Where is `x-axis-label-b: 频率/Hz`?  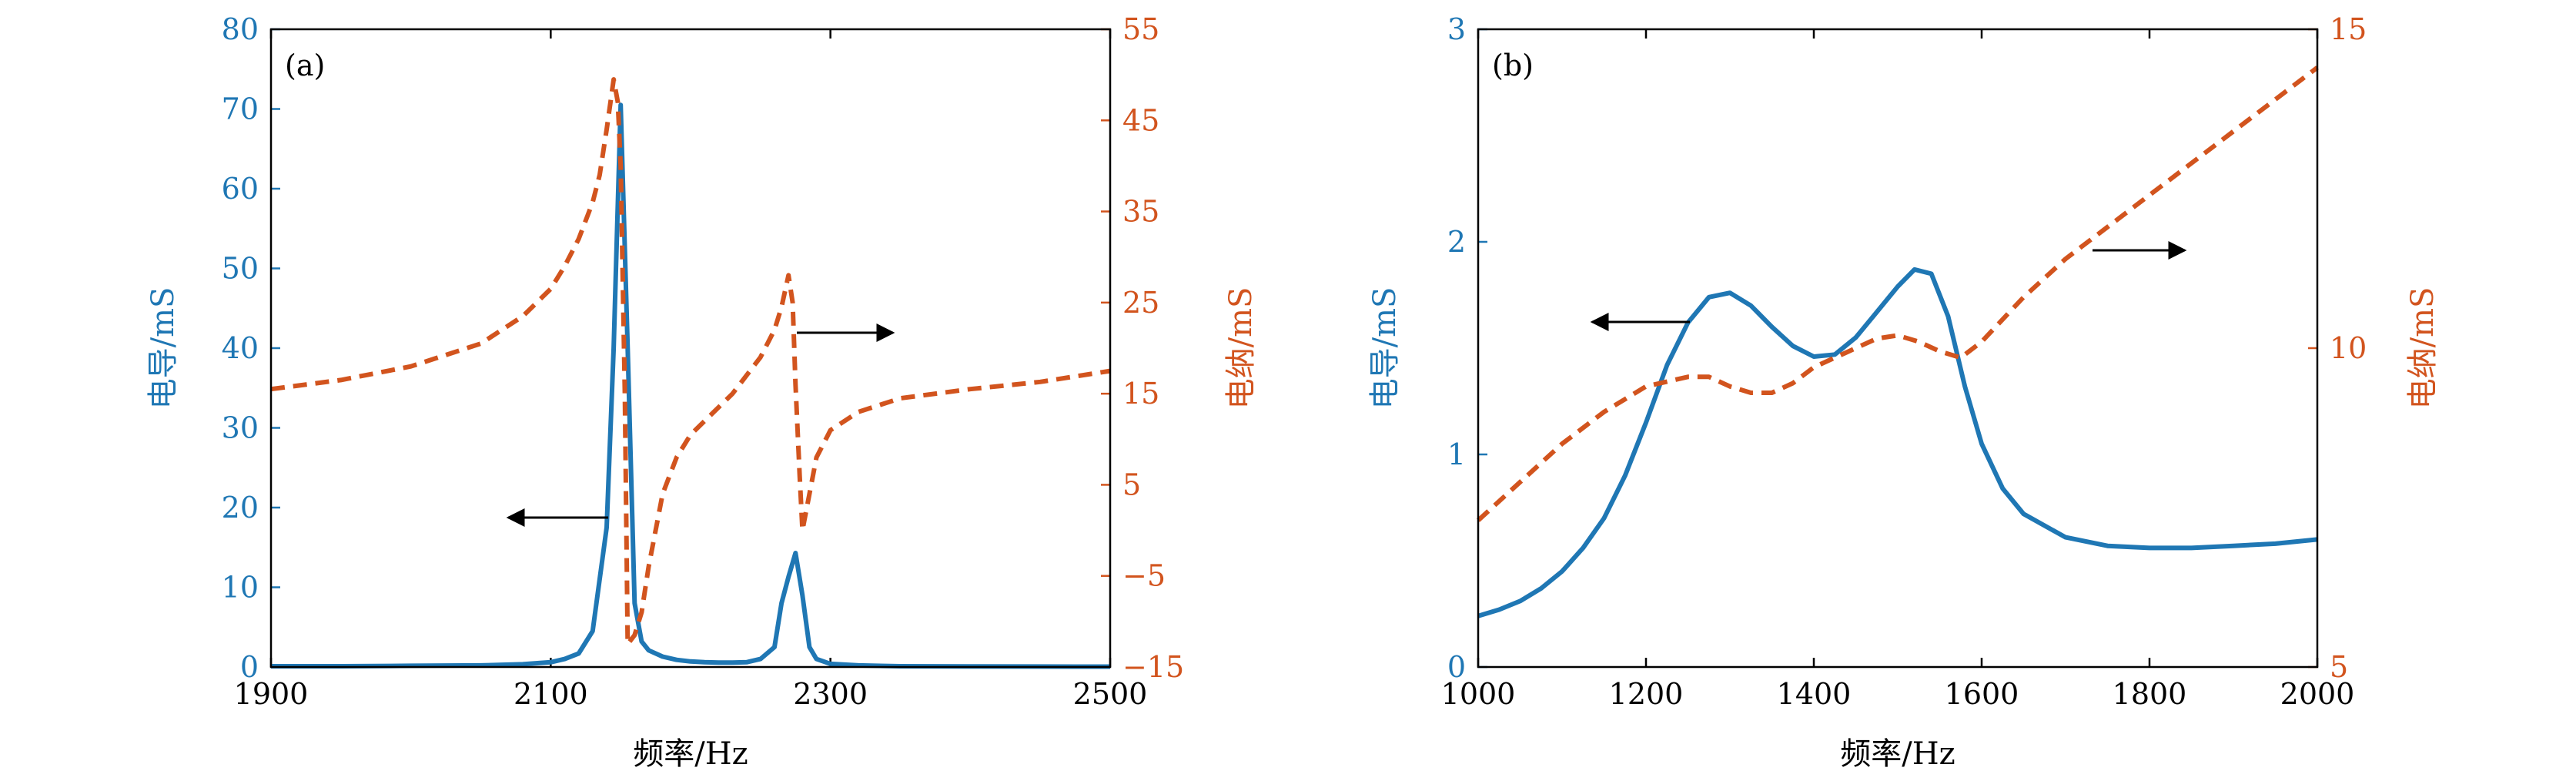 x-axis-label-b: 频率/Hz is located at coordinates (1897, 754).